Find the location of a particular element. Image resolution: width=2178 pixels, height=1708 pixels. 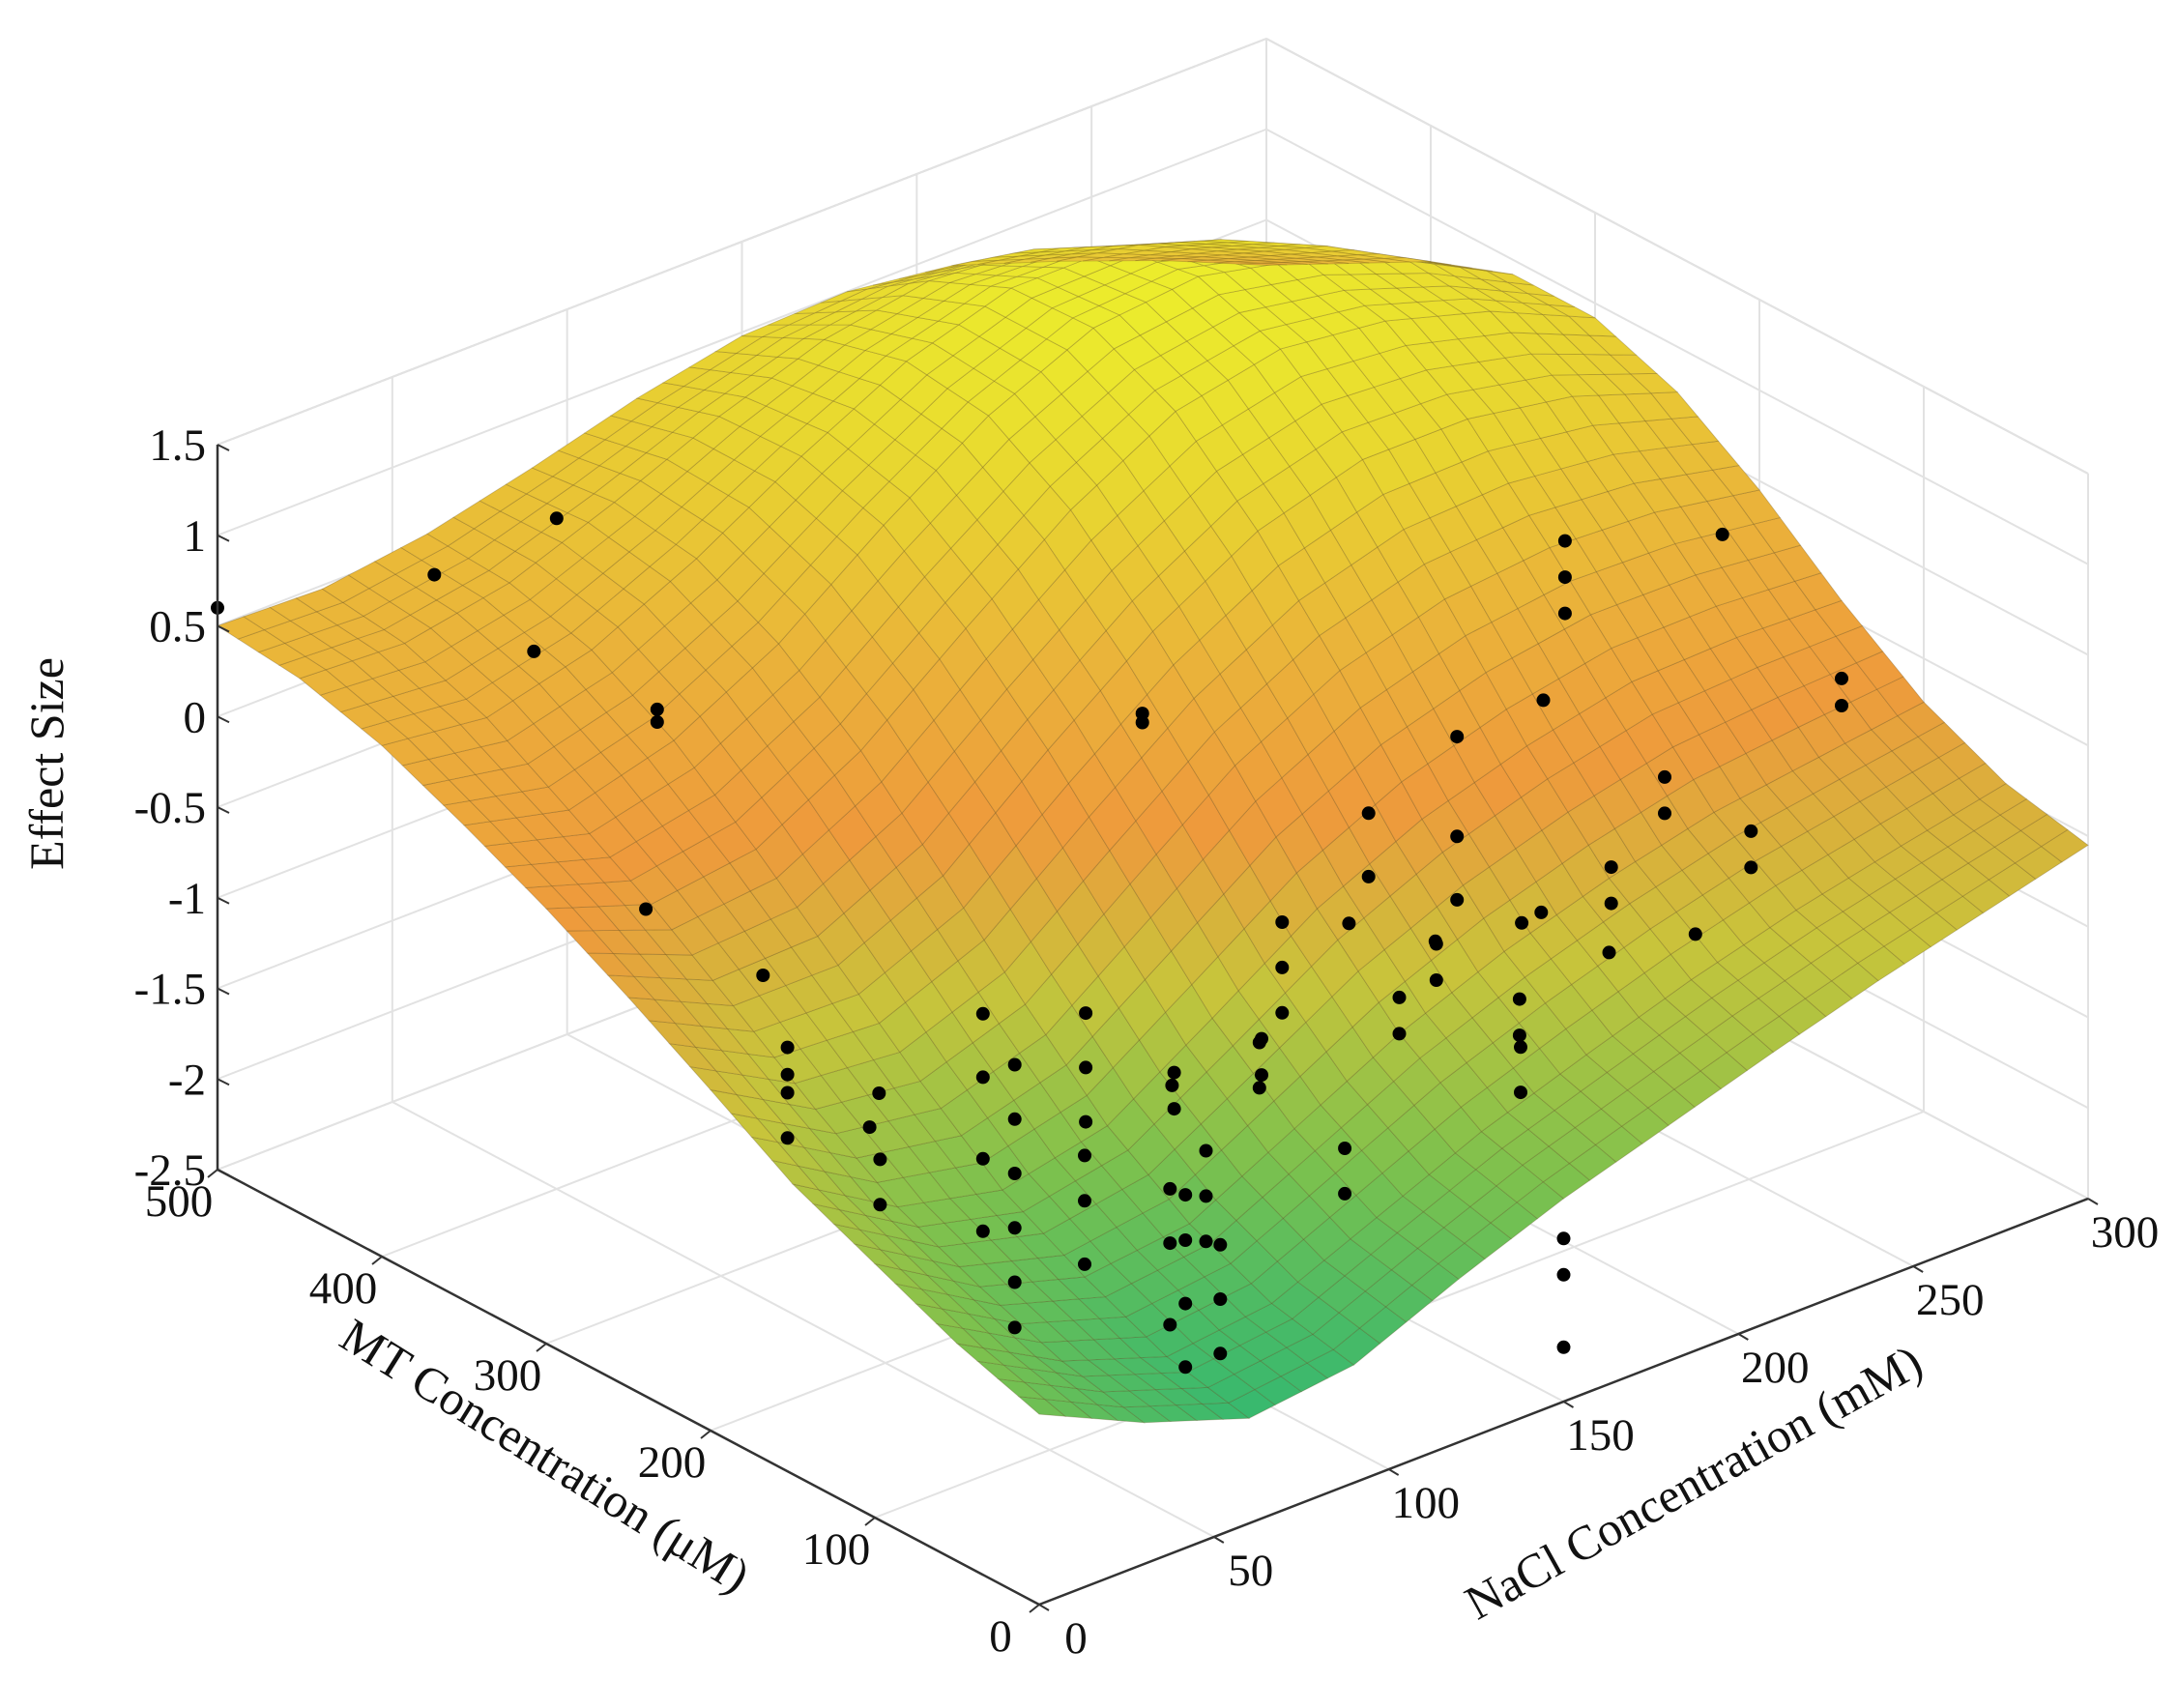

z-axis-label: Effect Size is located at coordinates (46, 763).